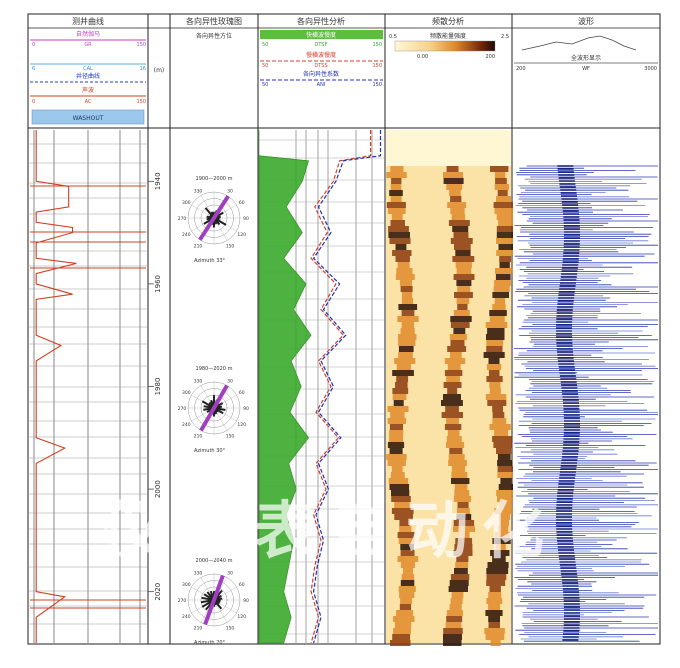  What do you see at coordinates (186, 425) in the screenshot?
I see `rose-angle-label: 240` at bounding box center [186, 425].